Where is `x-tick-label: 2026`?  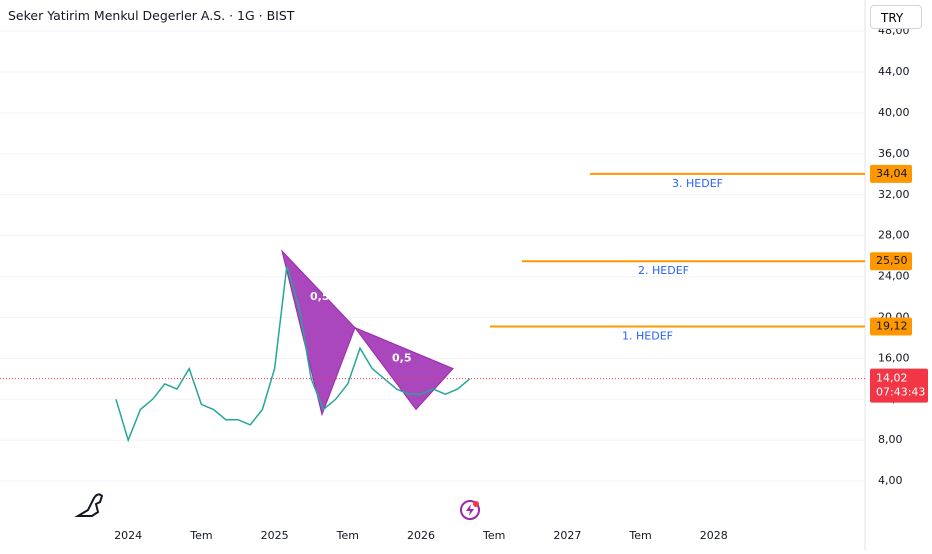 x-tick-label: 2026 is located at coordinates (421, 535).